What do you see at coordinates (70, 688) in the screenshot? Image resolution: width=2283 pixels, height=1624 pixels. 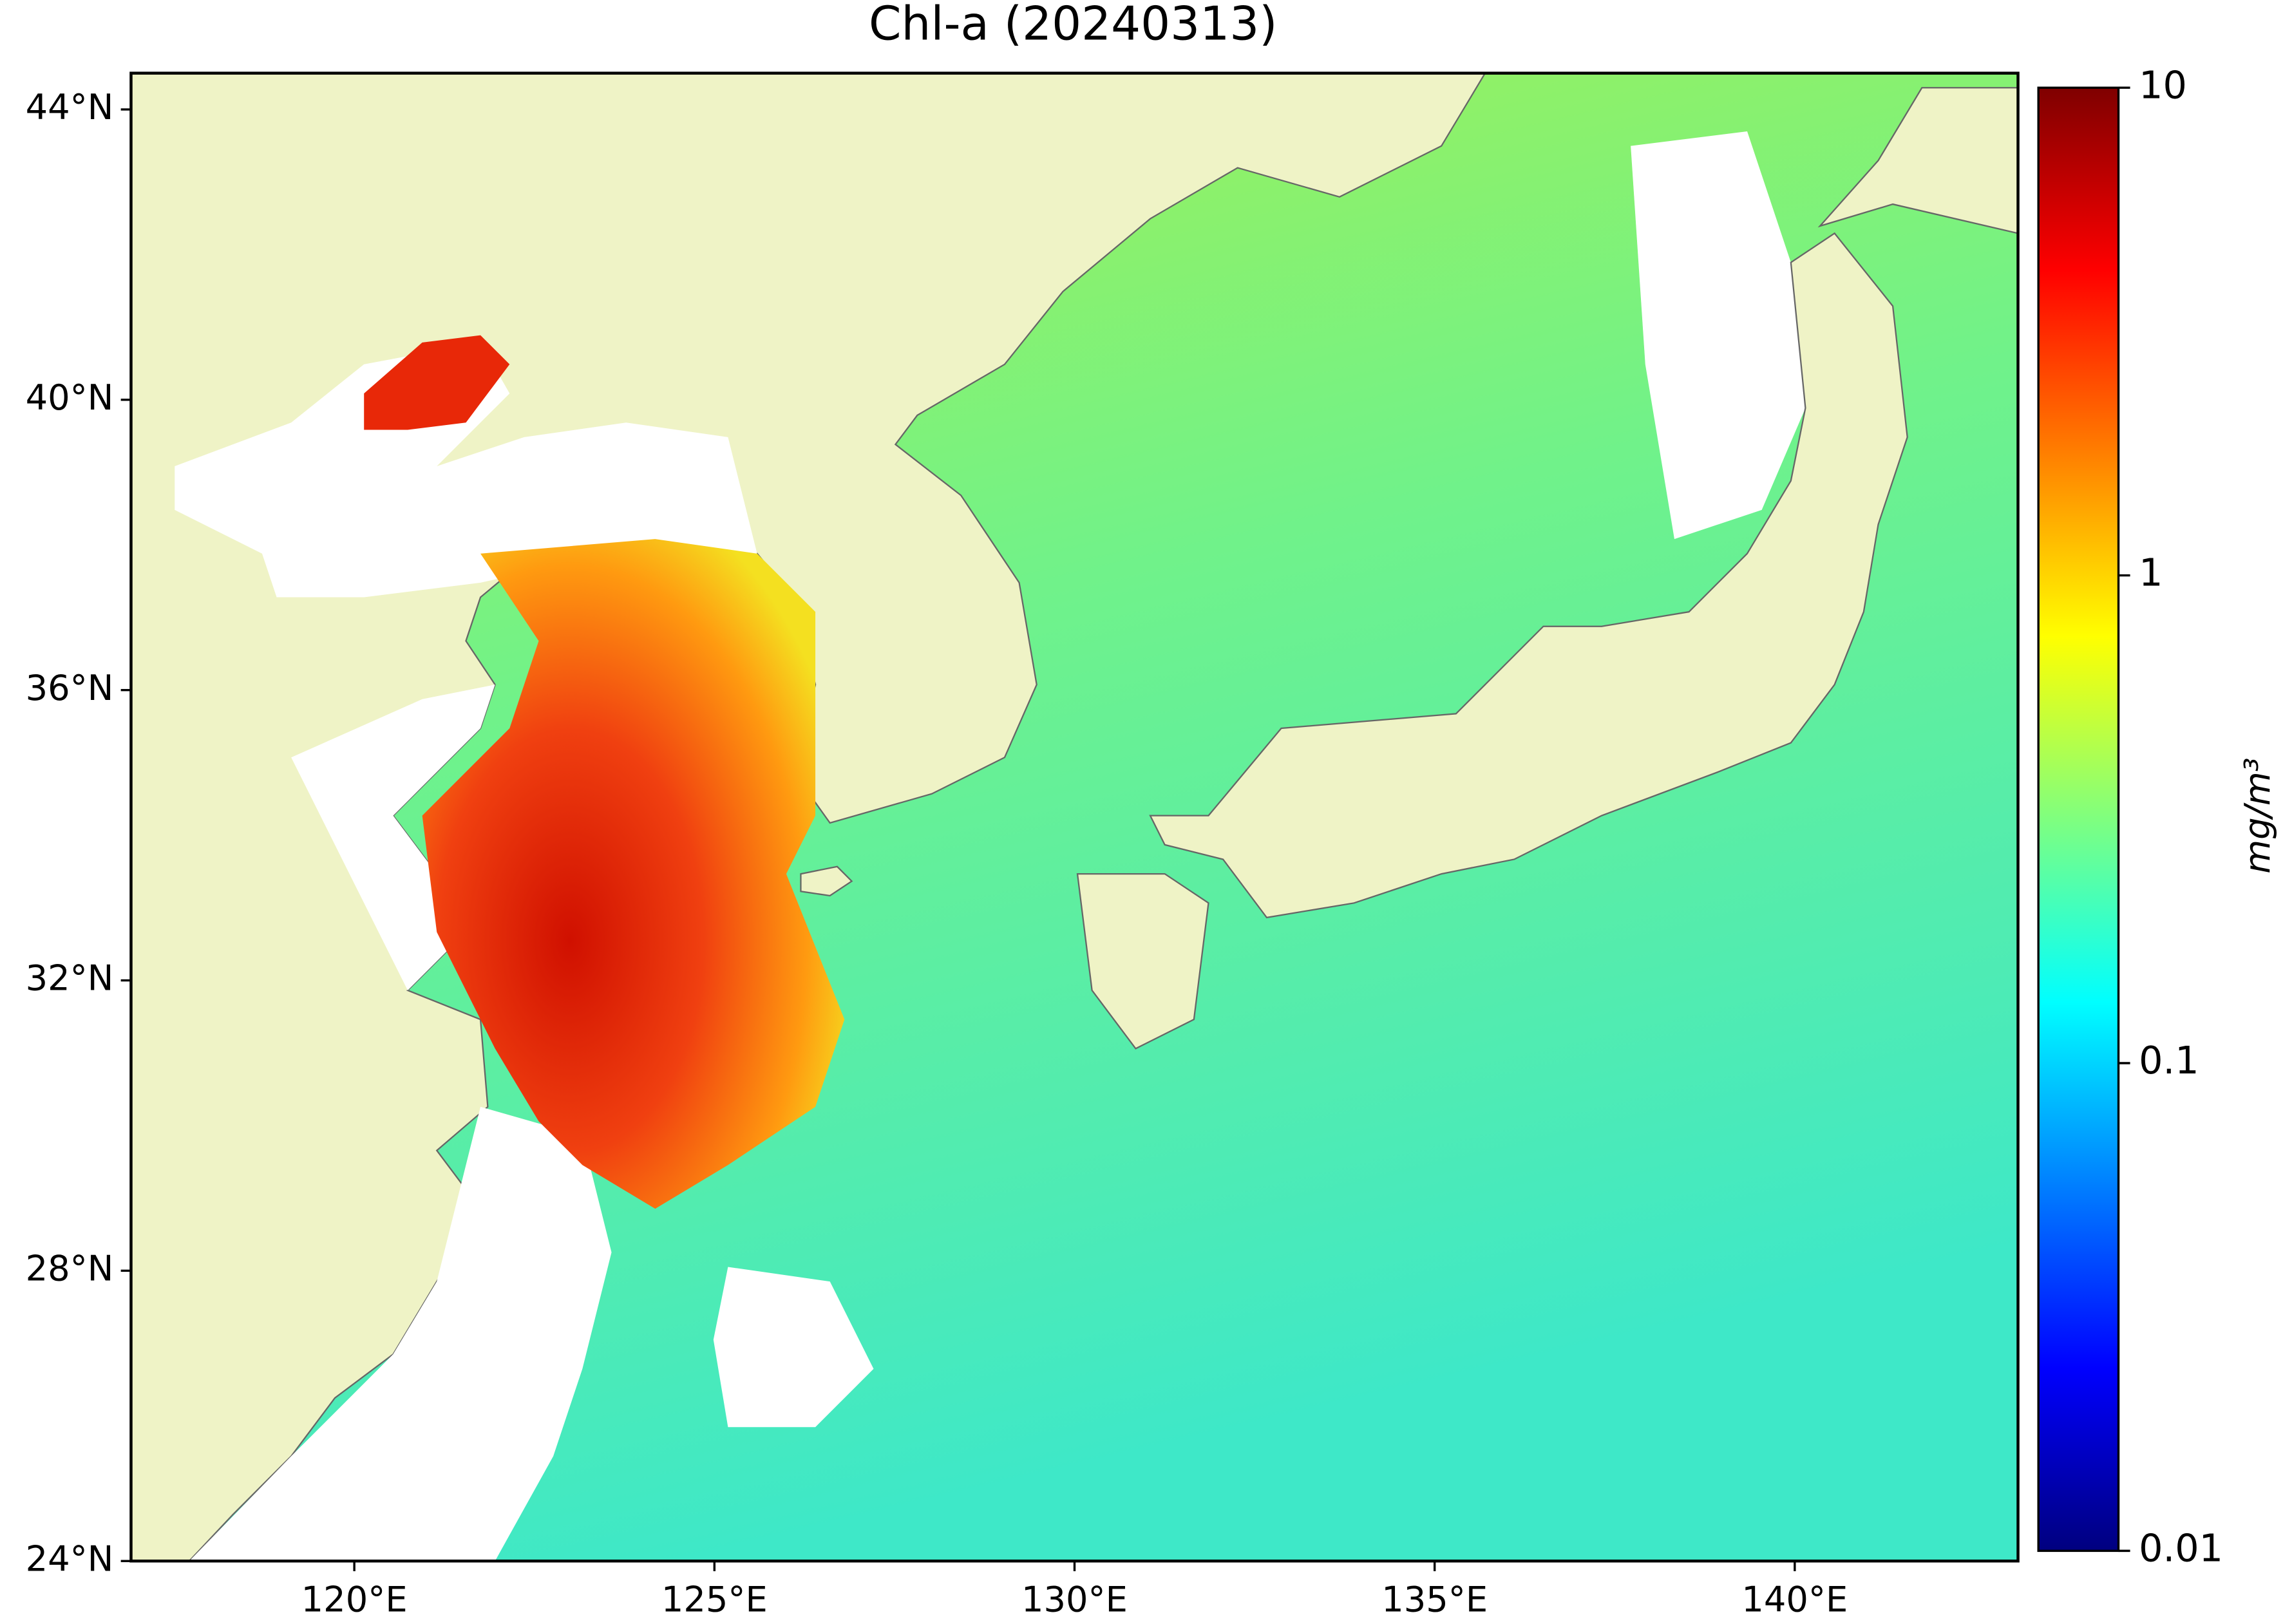 I see `y-tick-label: 36°N` at bounding box center [70, 688].